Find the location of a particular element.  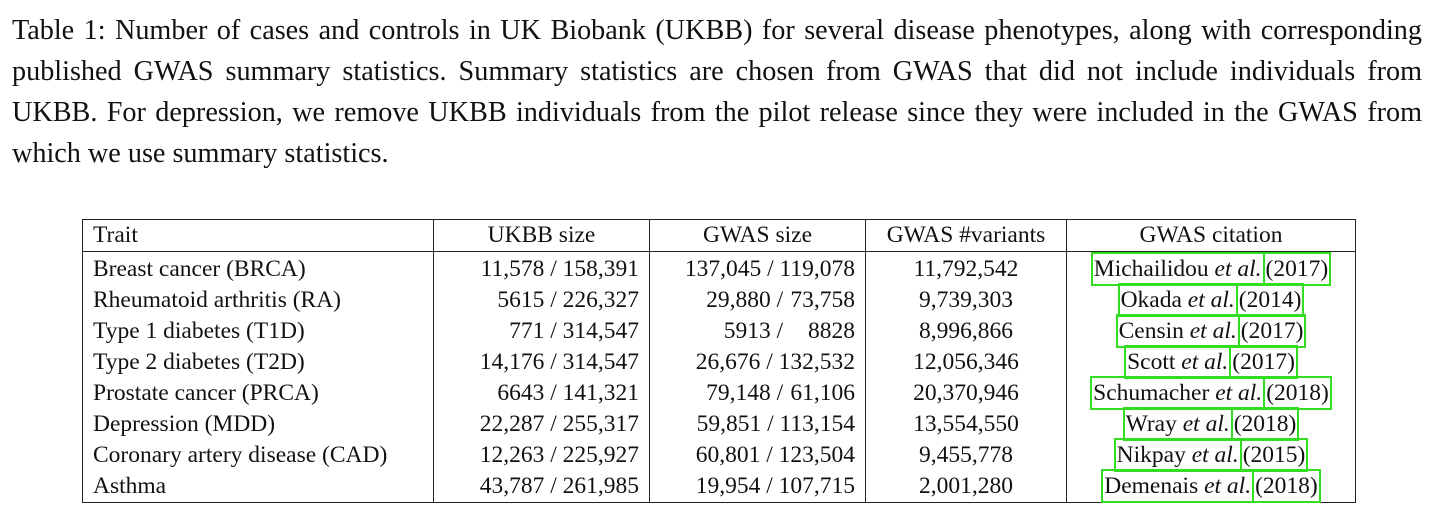

citation-author: Demenais is located at coordinates (1151, 486).